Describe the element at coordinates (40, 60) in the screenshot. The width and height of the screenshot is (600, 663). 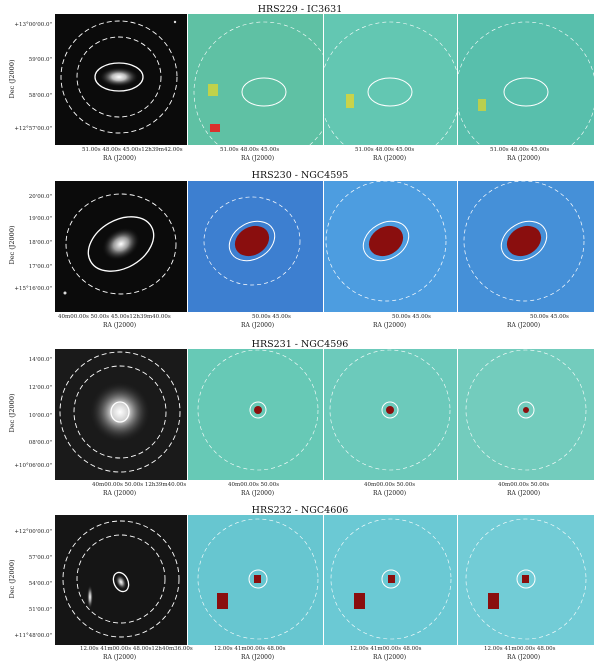
I see `y-tick: 59'00.0"` at that location.